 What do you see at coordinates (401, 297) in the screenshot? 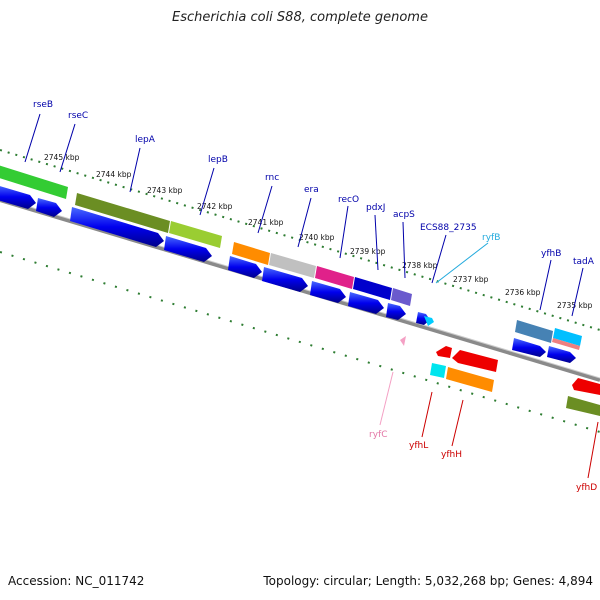
I see `gene-acpS-block` at bounding box center [401, 297].